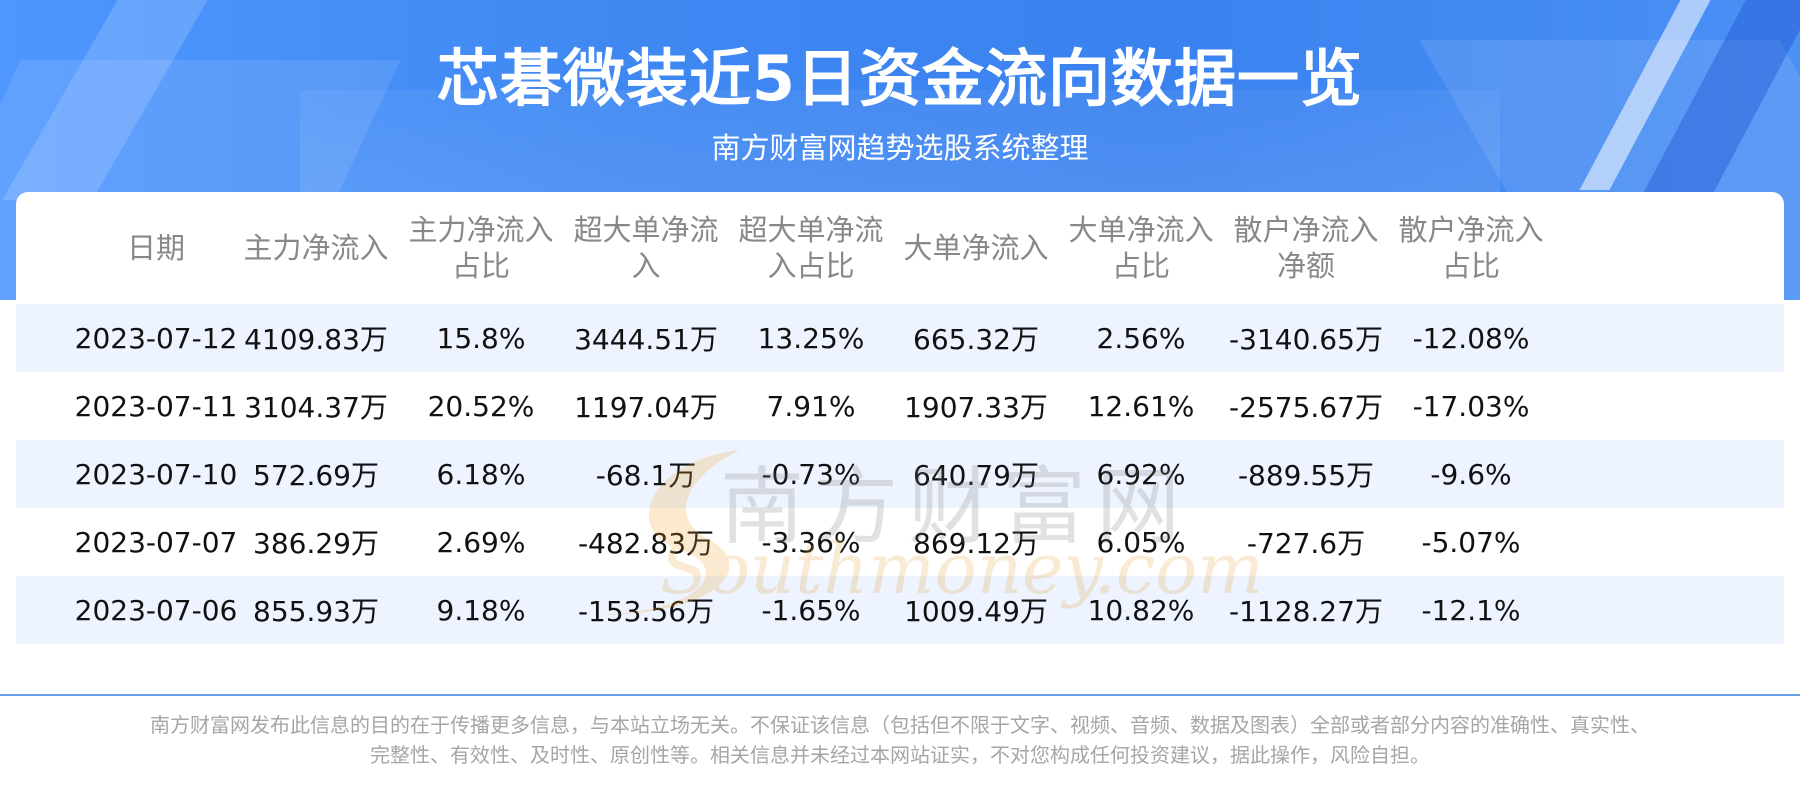 The width and height of the screenshot is (1800, 800). What do you see at coordinates (316, 407) in the screenshot?
I see `table-cell-main-inflow: 3104.37万` at bounding box center [316, 407].